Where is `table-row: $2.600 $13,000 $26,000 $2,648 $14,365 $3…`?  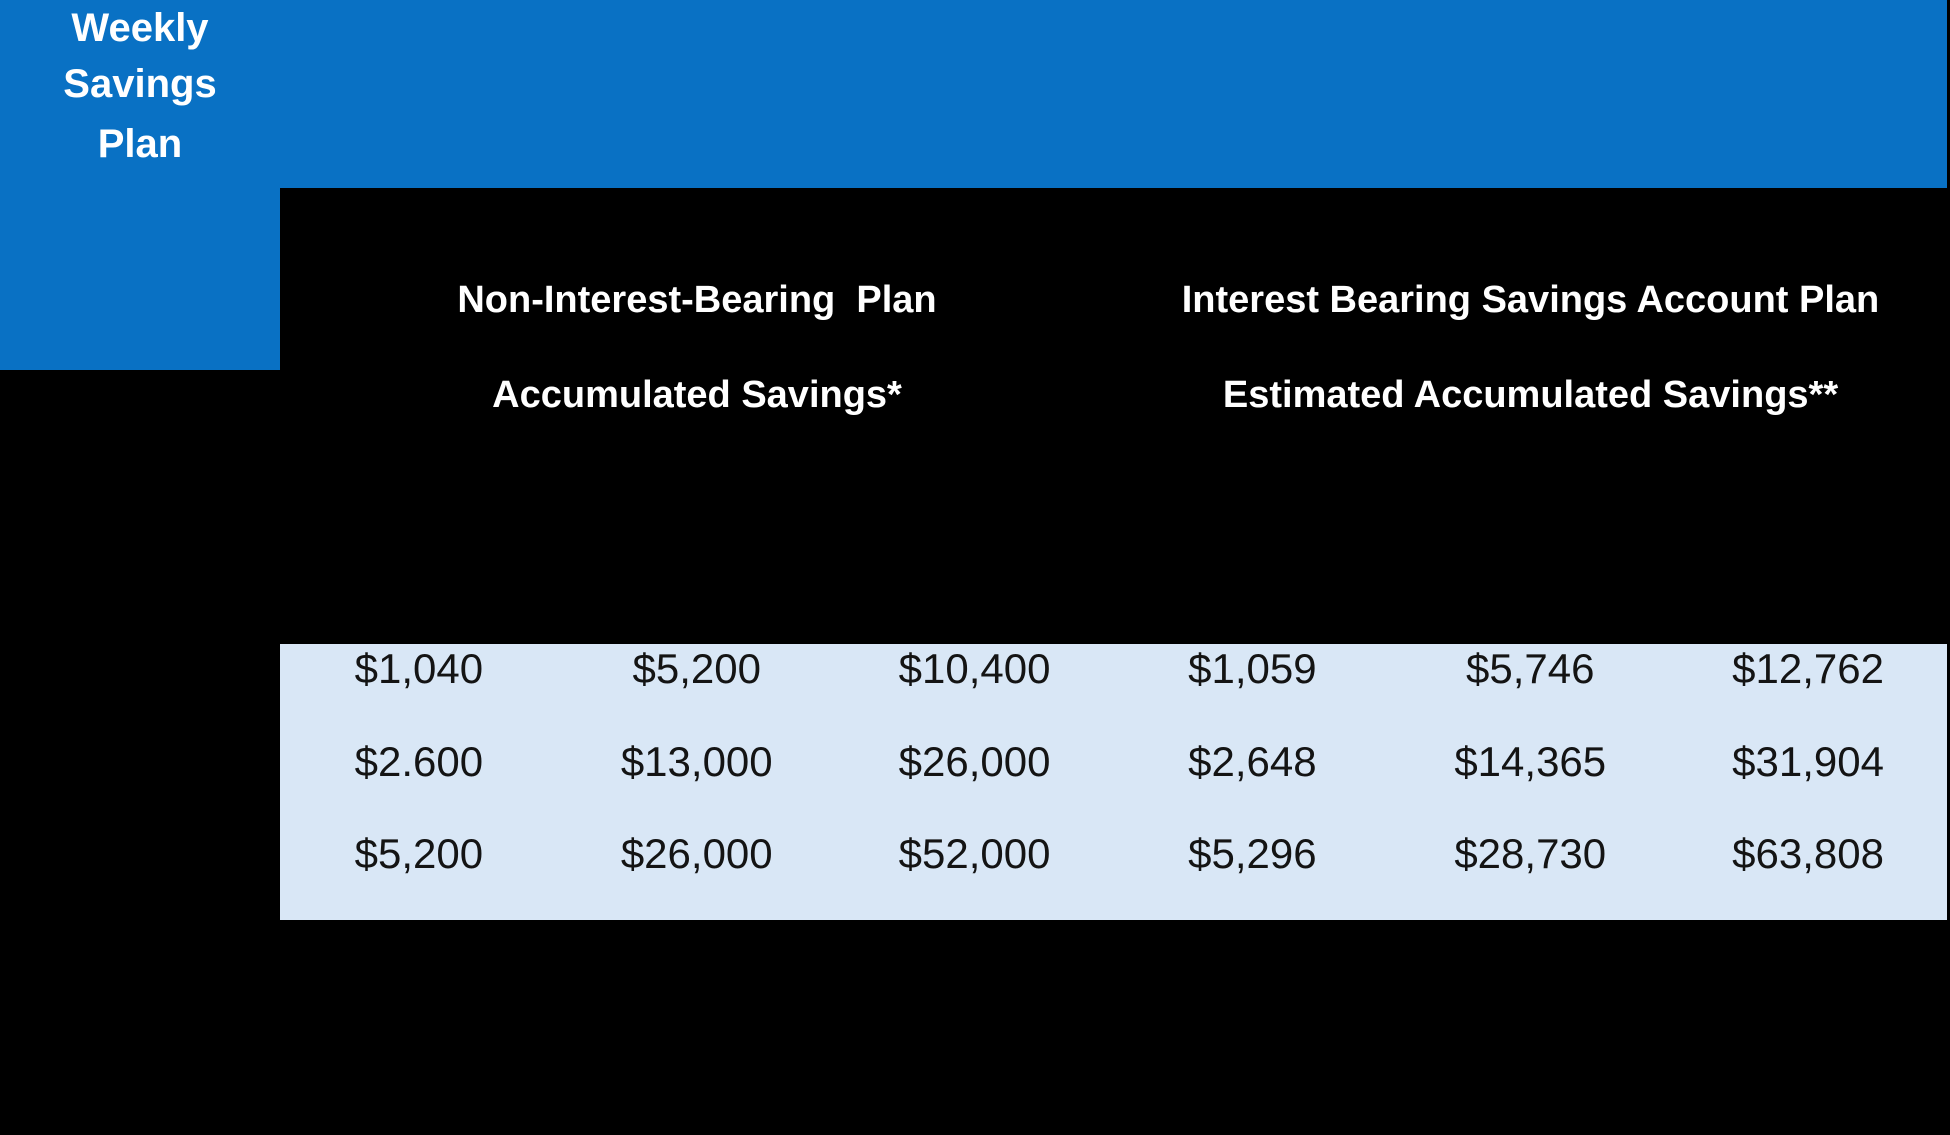
table-row: $2.600 $13,000 $26,000 $2,648 $14,365 $3… is located at coordinates (1113, 762).